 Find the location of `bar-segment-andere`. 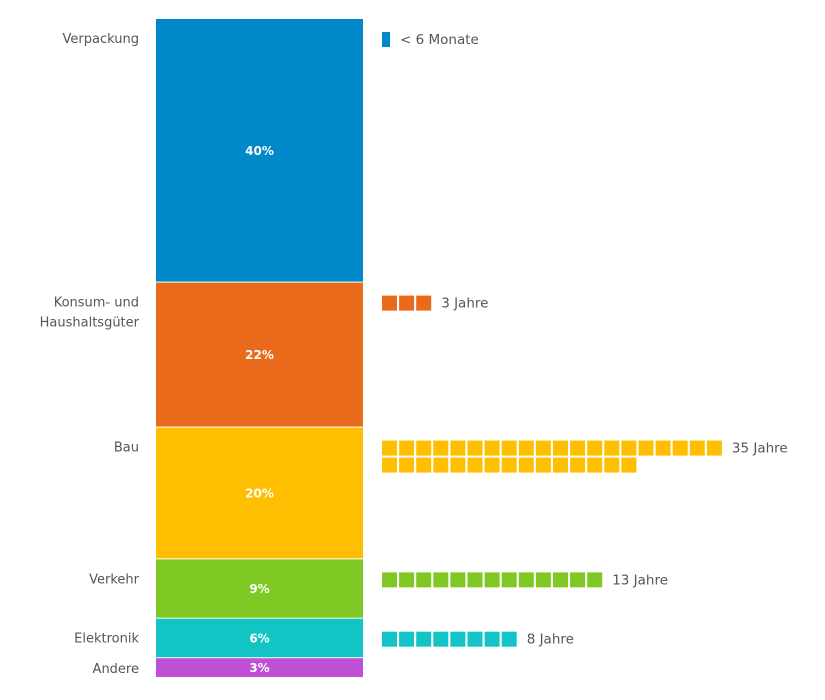

bar-segment-andere is located at coordinates (259, 667).